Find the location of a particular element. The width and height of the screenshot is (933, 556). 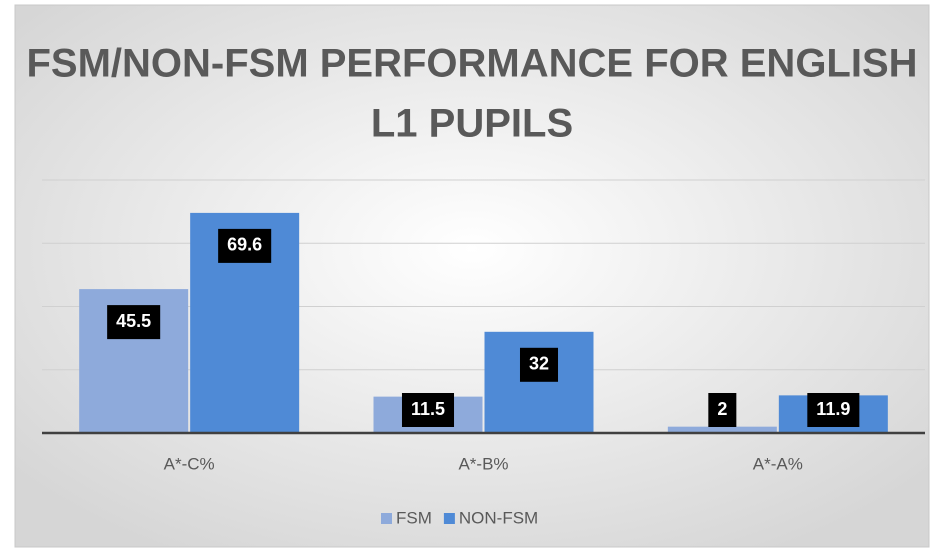

data-label: 69.6 is located at coordinates (244, 245).